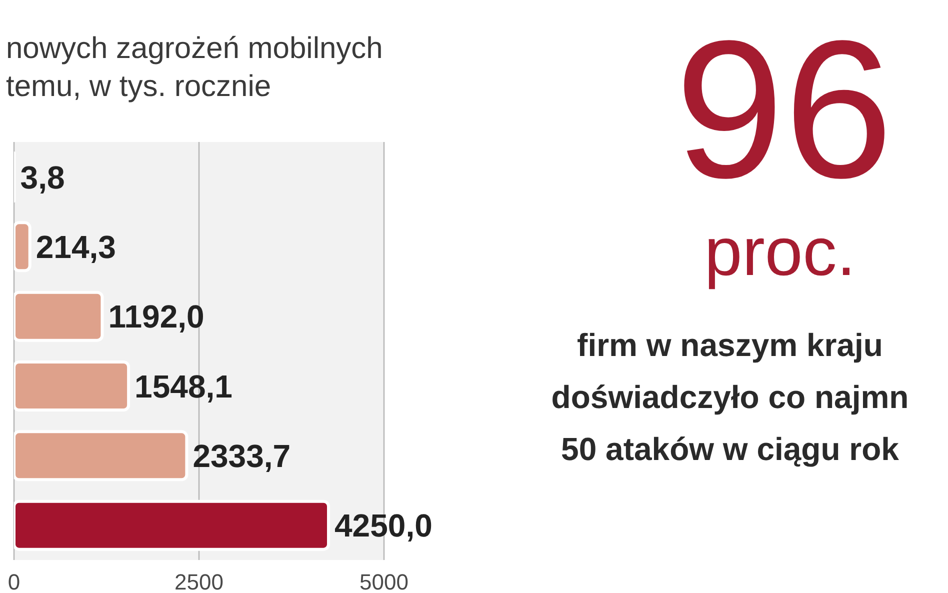 The image size is (948, 593). Describe the element at coordinates (194, 49) in the screenshot. I see `chart-title: nowych zagrożeń mobilnych` at that location.